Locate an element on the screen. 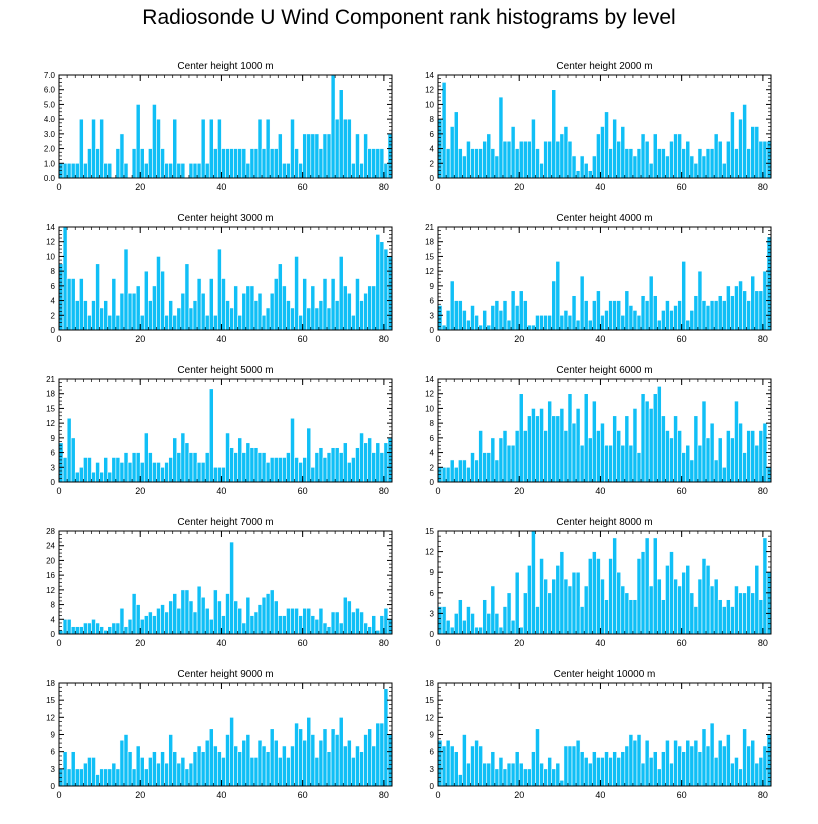  y-tick-label: 0 is located at coordinates (53, 634).